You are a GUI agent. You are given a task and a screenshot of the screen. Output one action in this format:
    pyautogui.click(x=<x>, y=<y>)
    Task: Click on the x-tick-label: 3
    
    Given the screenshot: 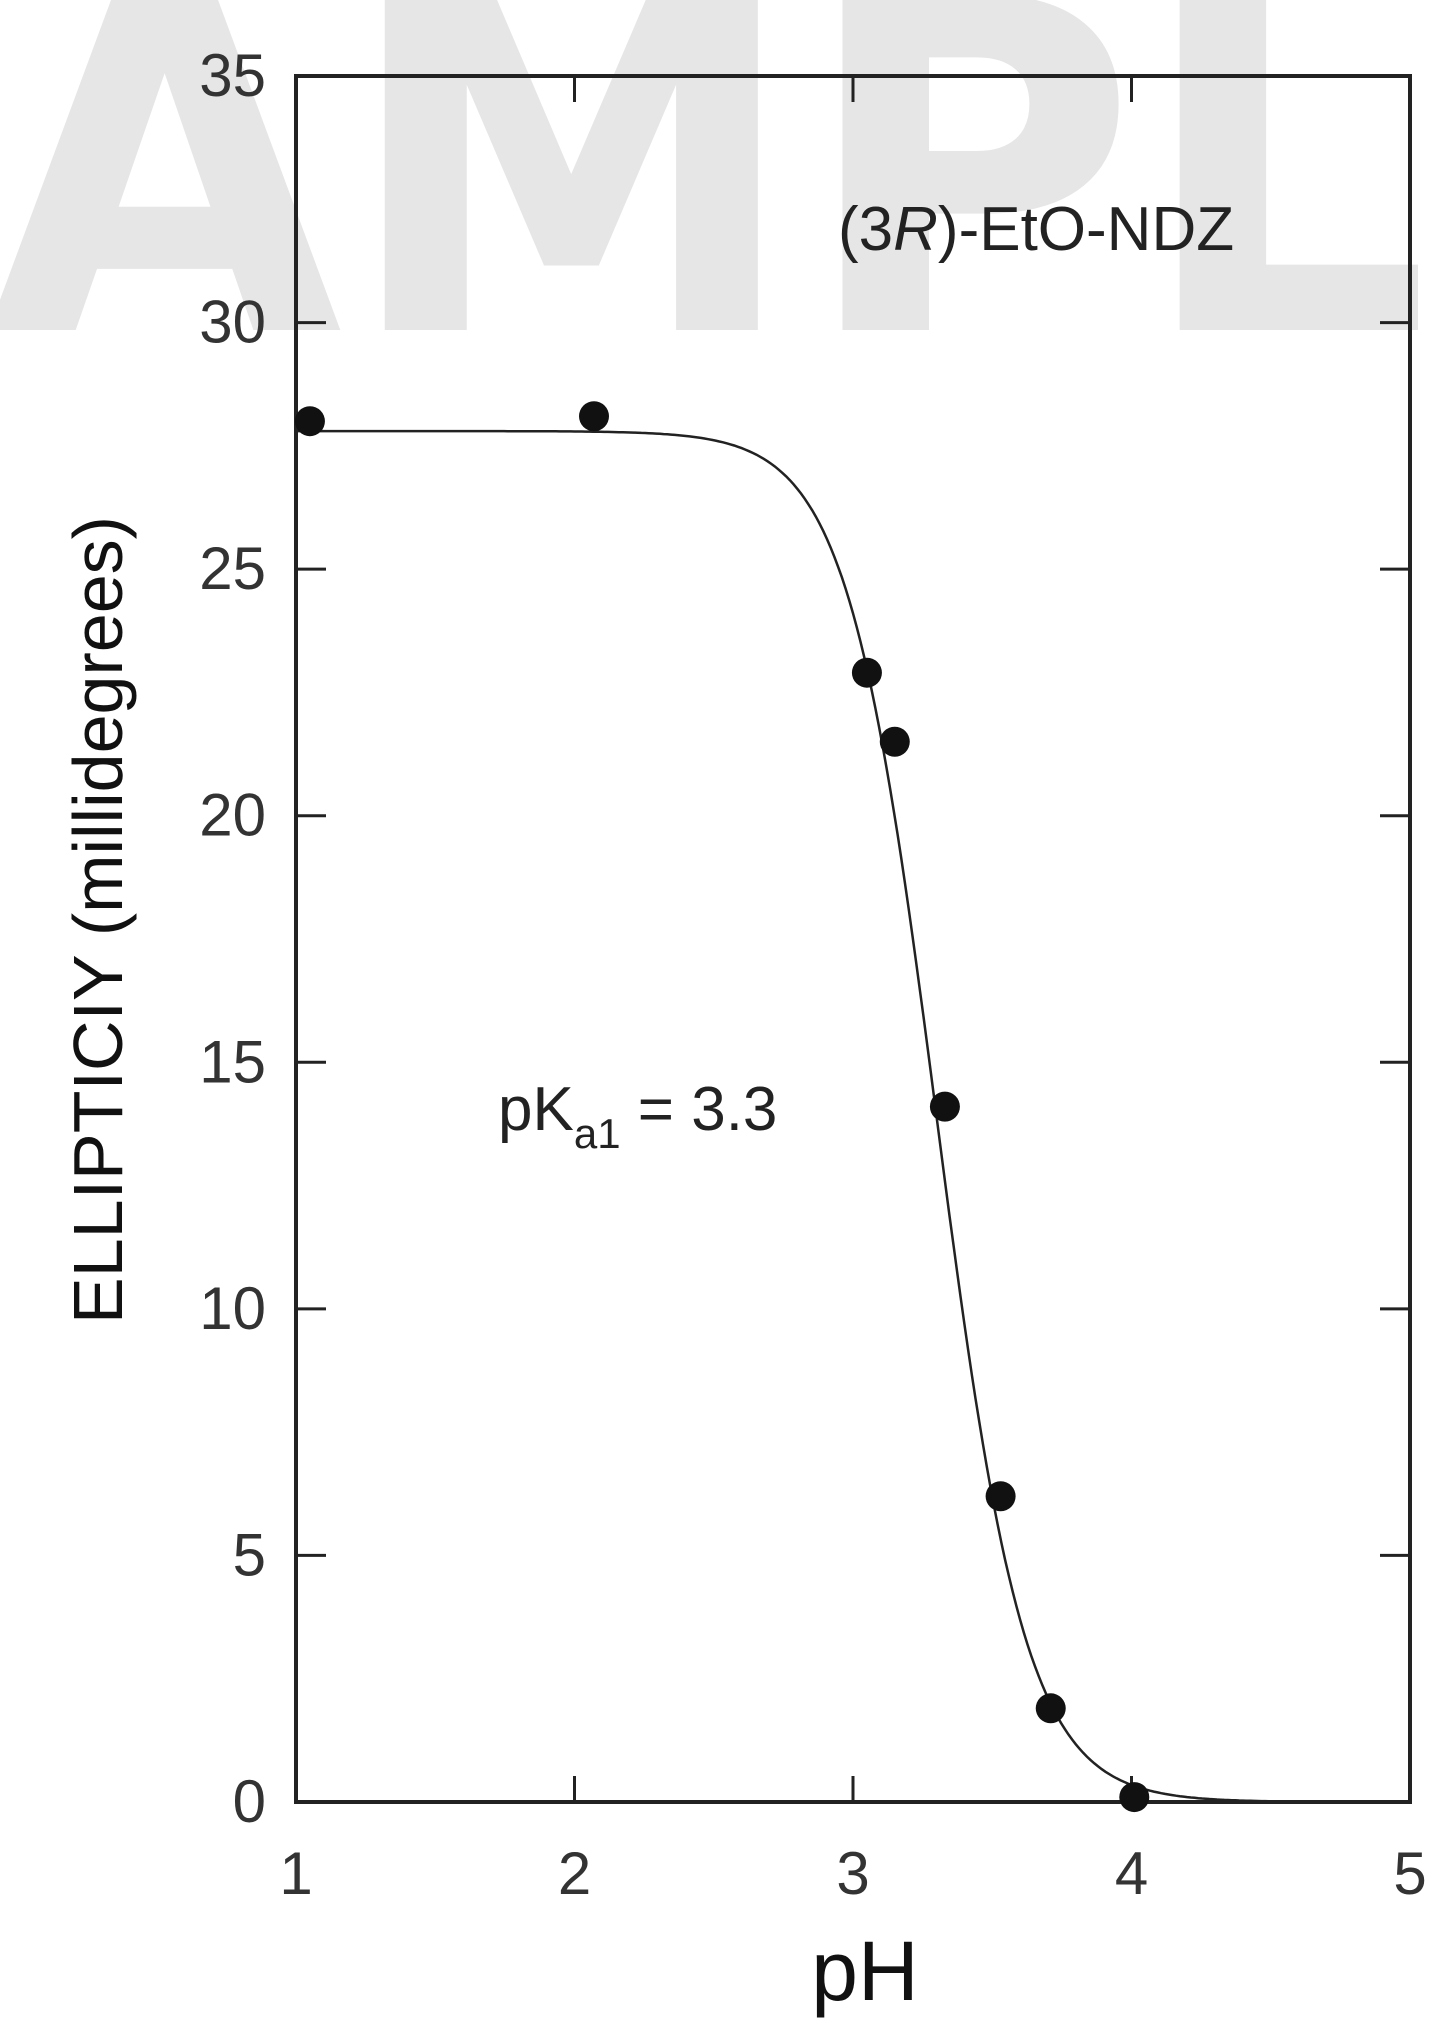 What is the action you would take?
    pyautogui.click(x=852, y=1873)
    